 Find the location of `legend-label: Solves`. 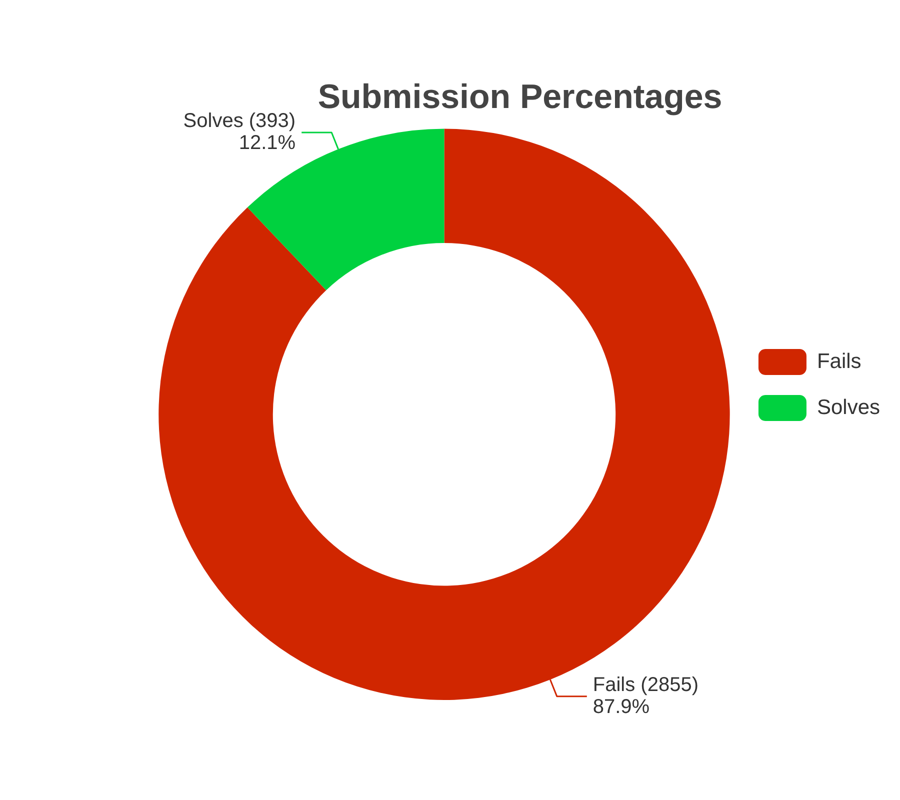

legend-label: Solves is located at coordinates (848, 407).